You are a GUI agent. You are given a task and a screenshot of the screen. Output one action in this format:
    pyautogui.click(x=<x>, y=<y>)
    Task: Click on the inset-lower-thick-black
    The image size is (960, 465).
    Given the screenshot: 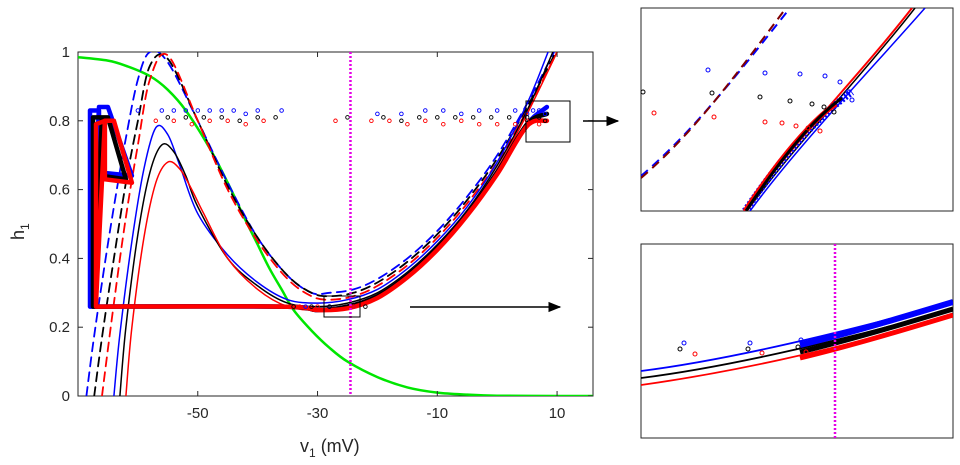 What is the action you would take?
    pyautogui.click(x=876, y=330)
    